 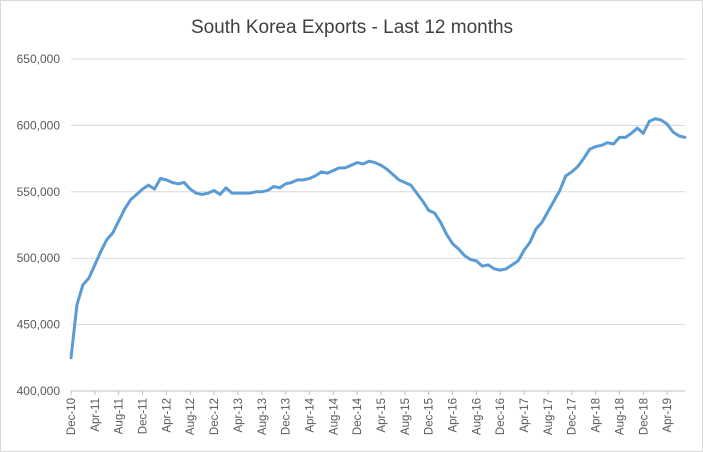 What do you see at coordinates (39, 258) in the screenshot?
I see `y-tick-label: 500,000` at bounding box center [39, 258].